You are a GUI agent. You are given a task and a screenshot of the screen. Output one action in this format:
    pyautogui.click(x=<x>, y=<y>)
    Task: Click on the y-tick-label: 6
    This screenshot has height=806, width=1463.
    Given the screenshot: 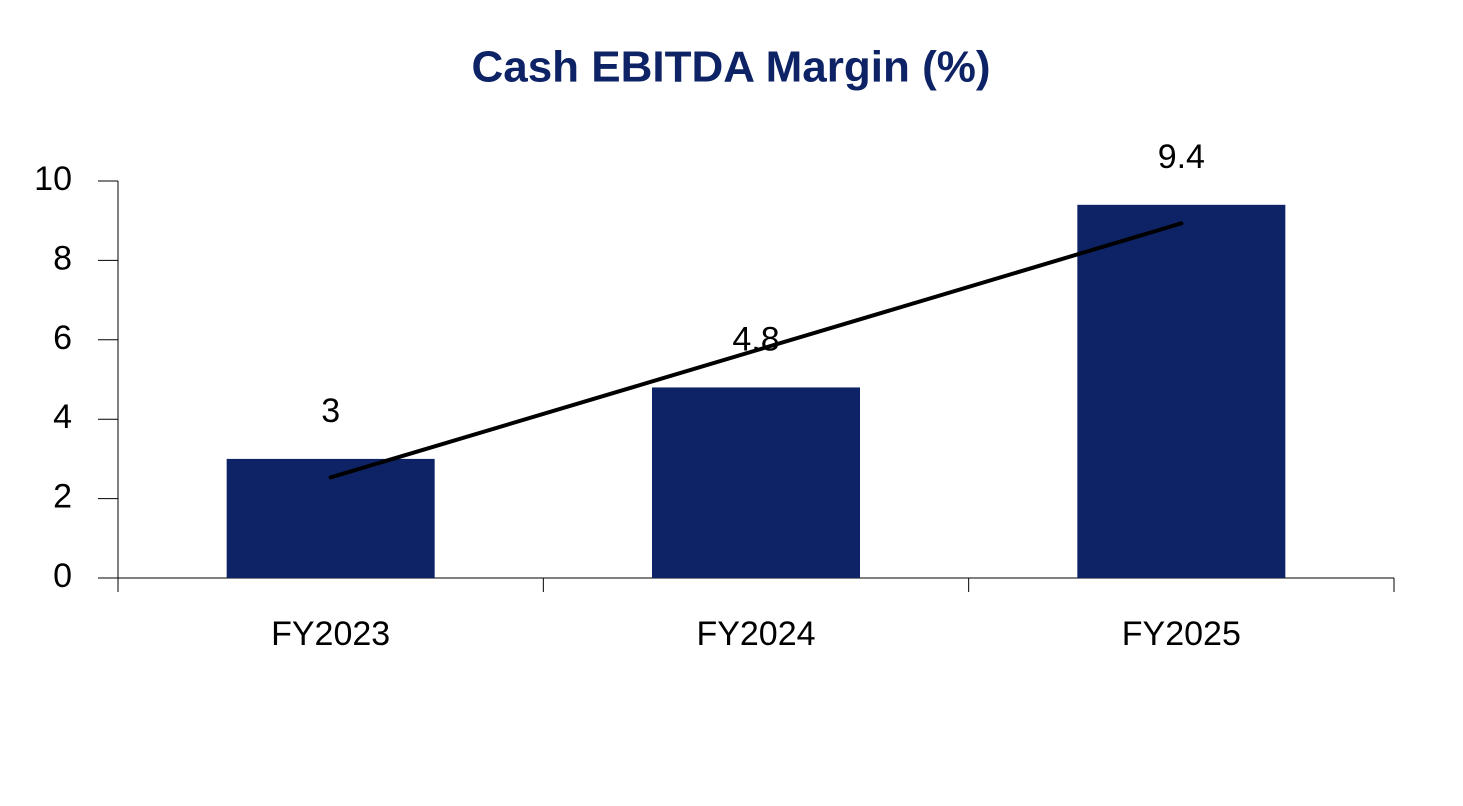 What is the action you would take?
    pyautogui.click(x=62, y=338)
    